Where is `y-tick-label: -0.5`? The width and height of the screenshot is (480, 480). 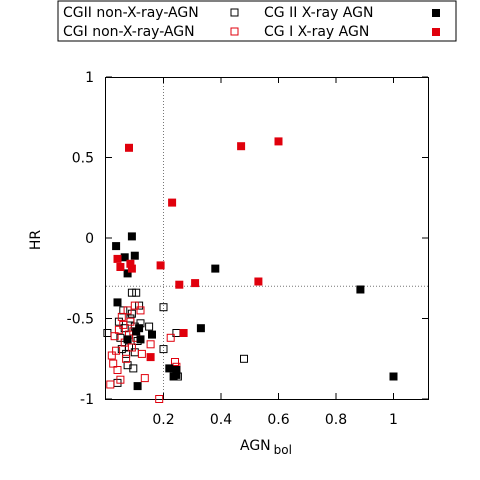 y-tick-label: -0.5 is located at coordinates (80, 320).